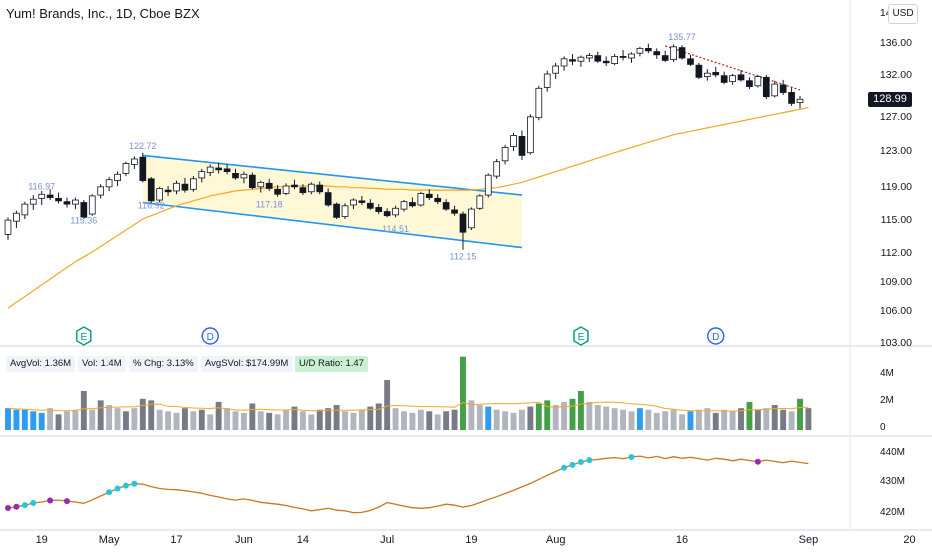 This screenshot has height=555, width=932. What do you see at coordinates (408, 393) in the screenshot?
I see `volume-pane` at bounding box center [408, 393].